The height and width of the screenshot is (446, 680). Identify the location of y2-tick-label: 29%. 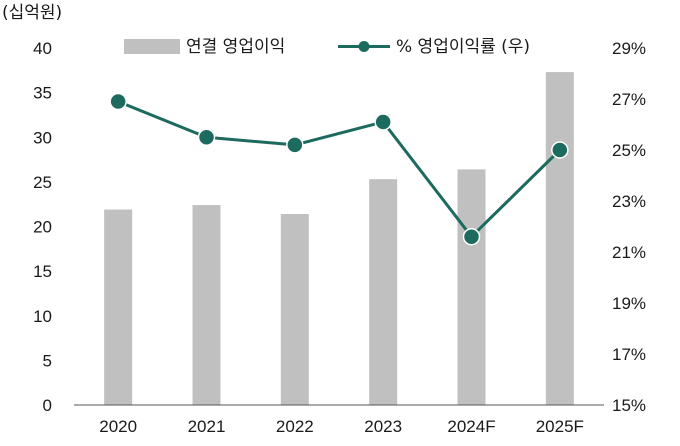
(629, 48).